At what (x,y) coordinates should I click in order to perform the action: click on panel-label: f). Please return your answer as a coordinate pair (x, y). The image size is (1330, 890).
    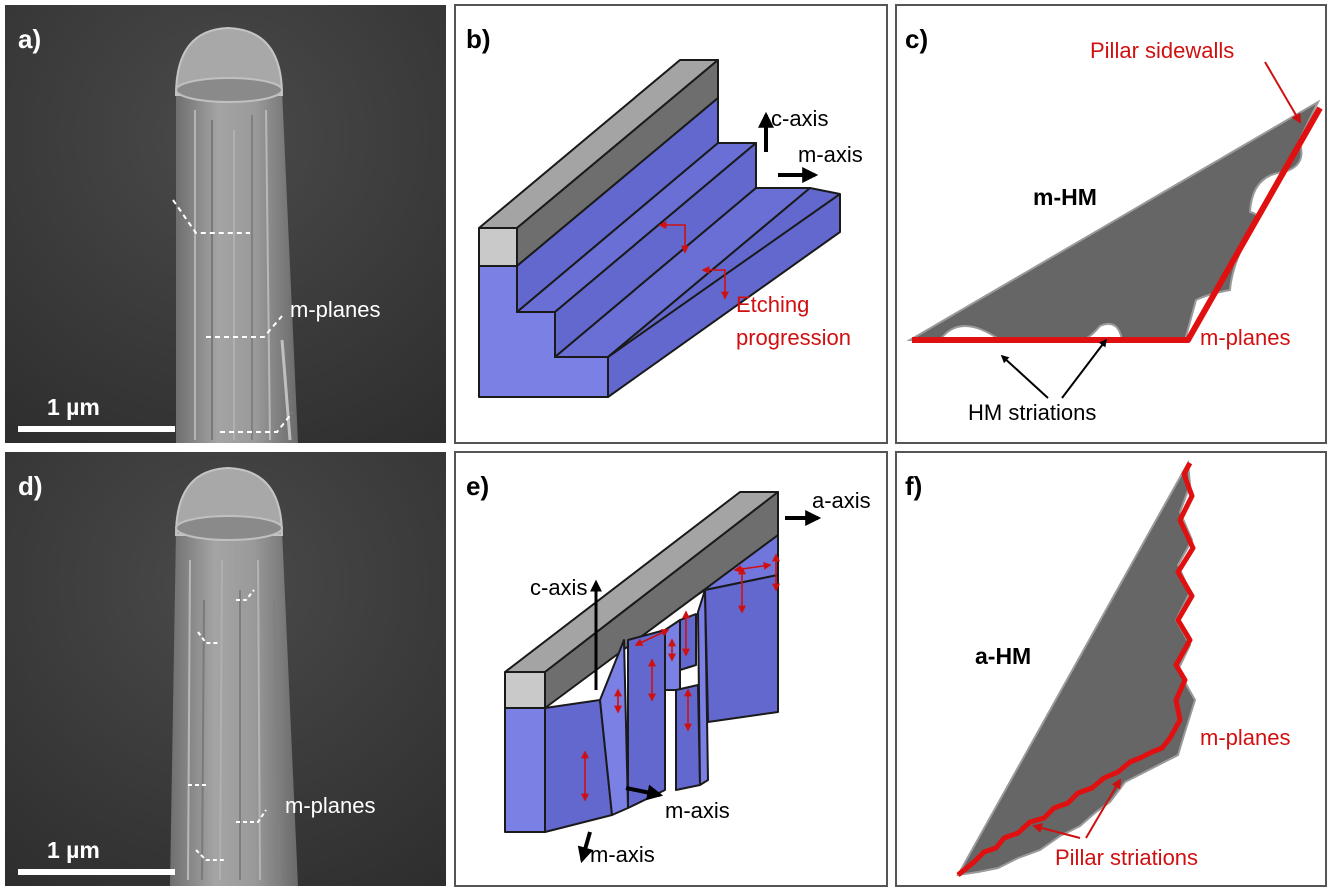
    Looking at the image, I should click on (913, 486).